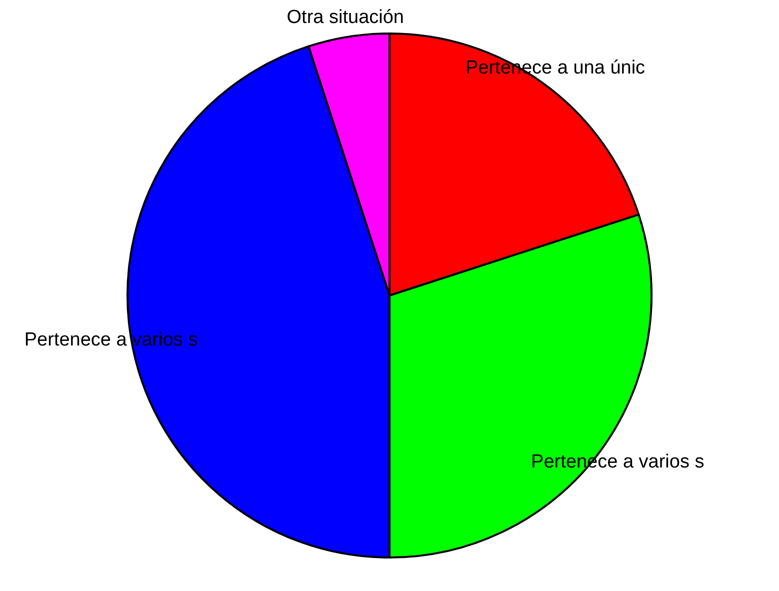 This screenshot has width=779, height=591. I want to click on slice-label: Otra situación, so click(345, 17).